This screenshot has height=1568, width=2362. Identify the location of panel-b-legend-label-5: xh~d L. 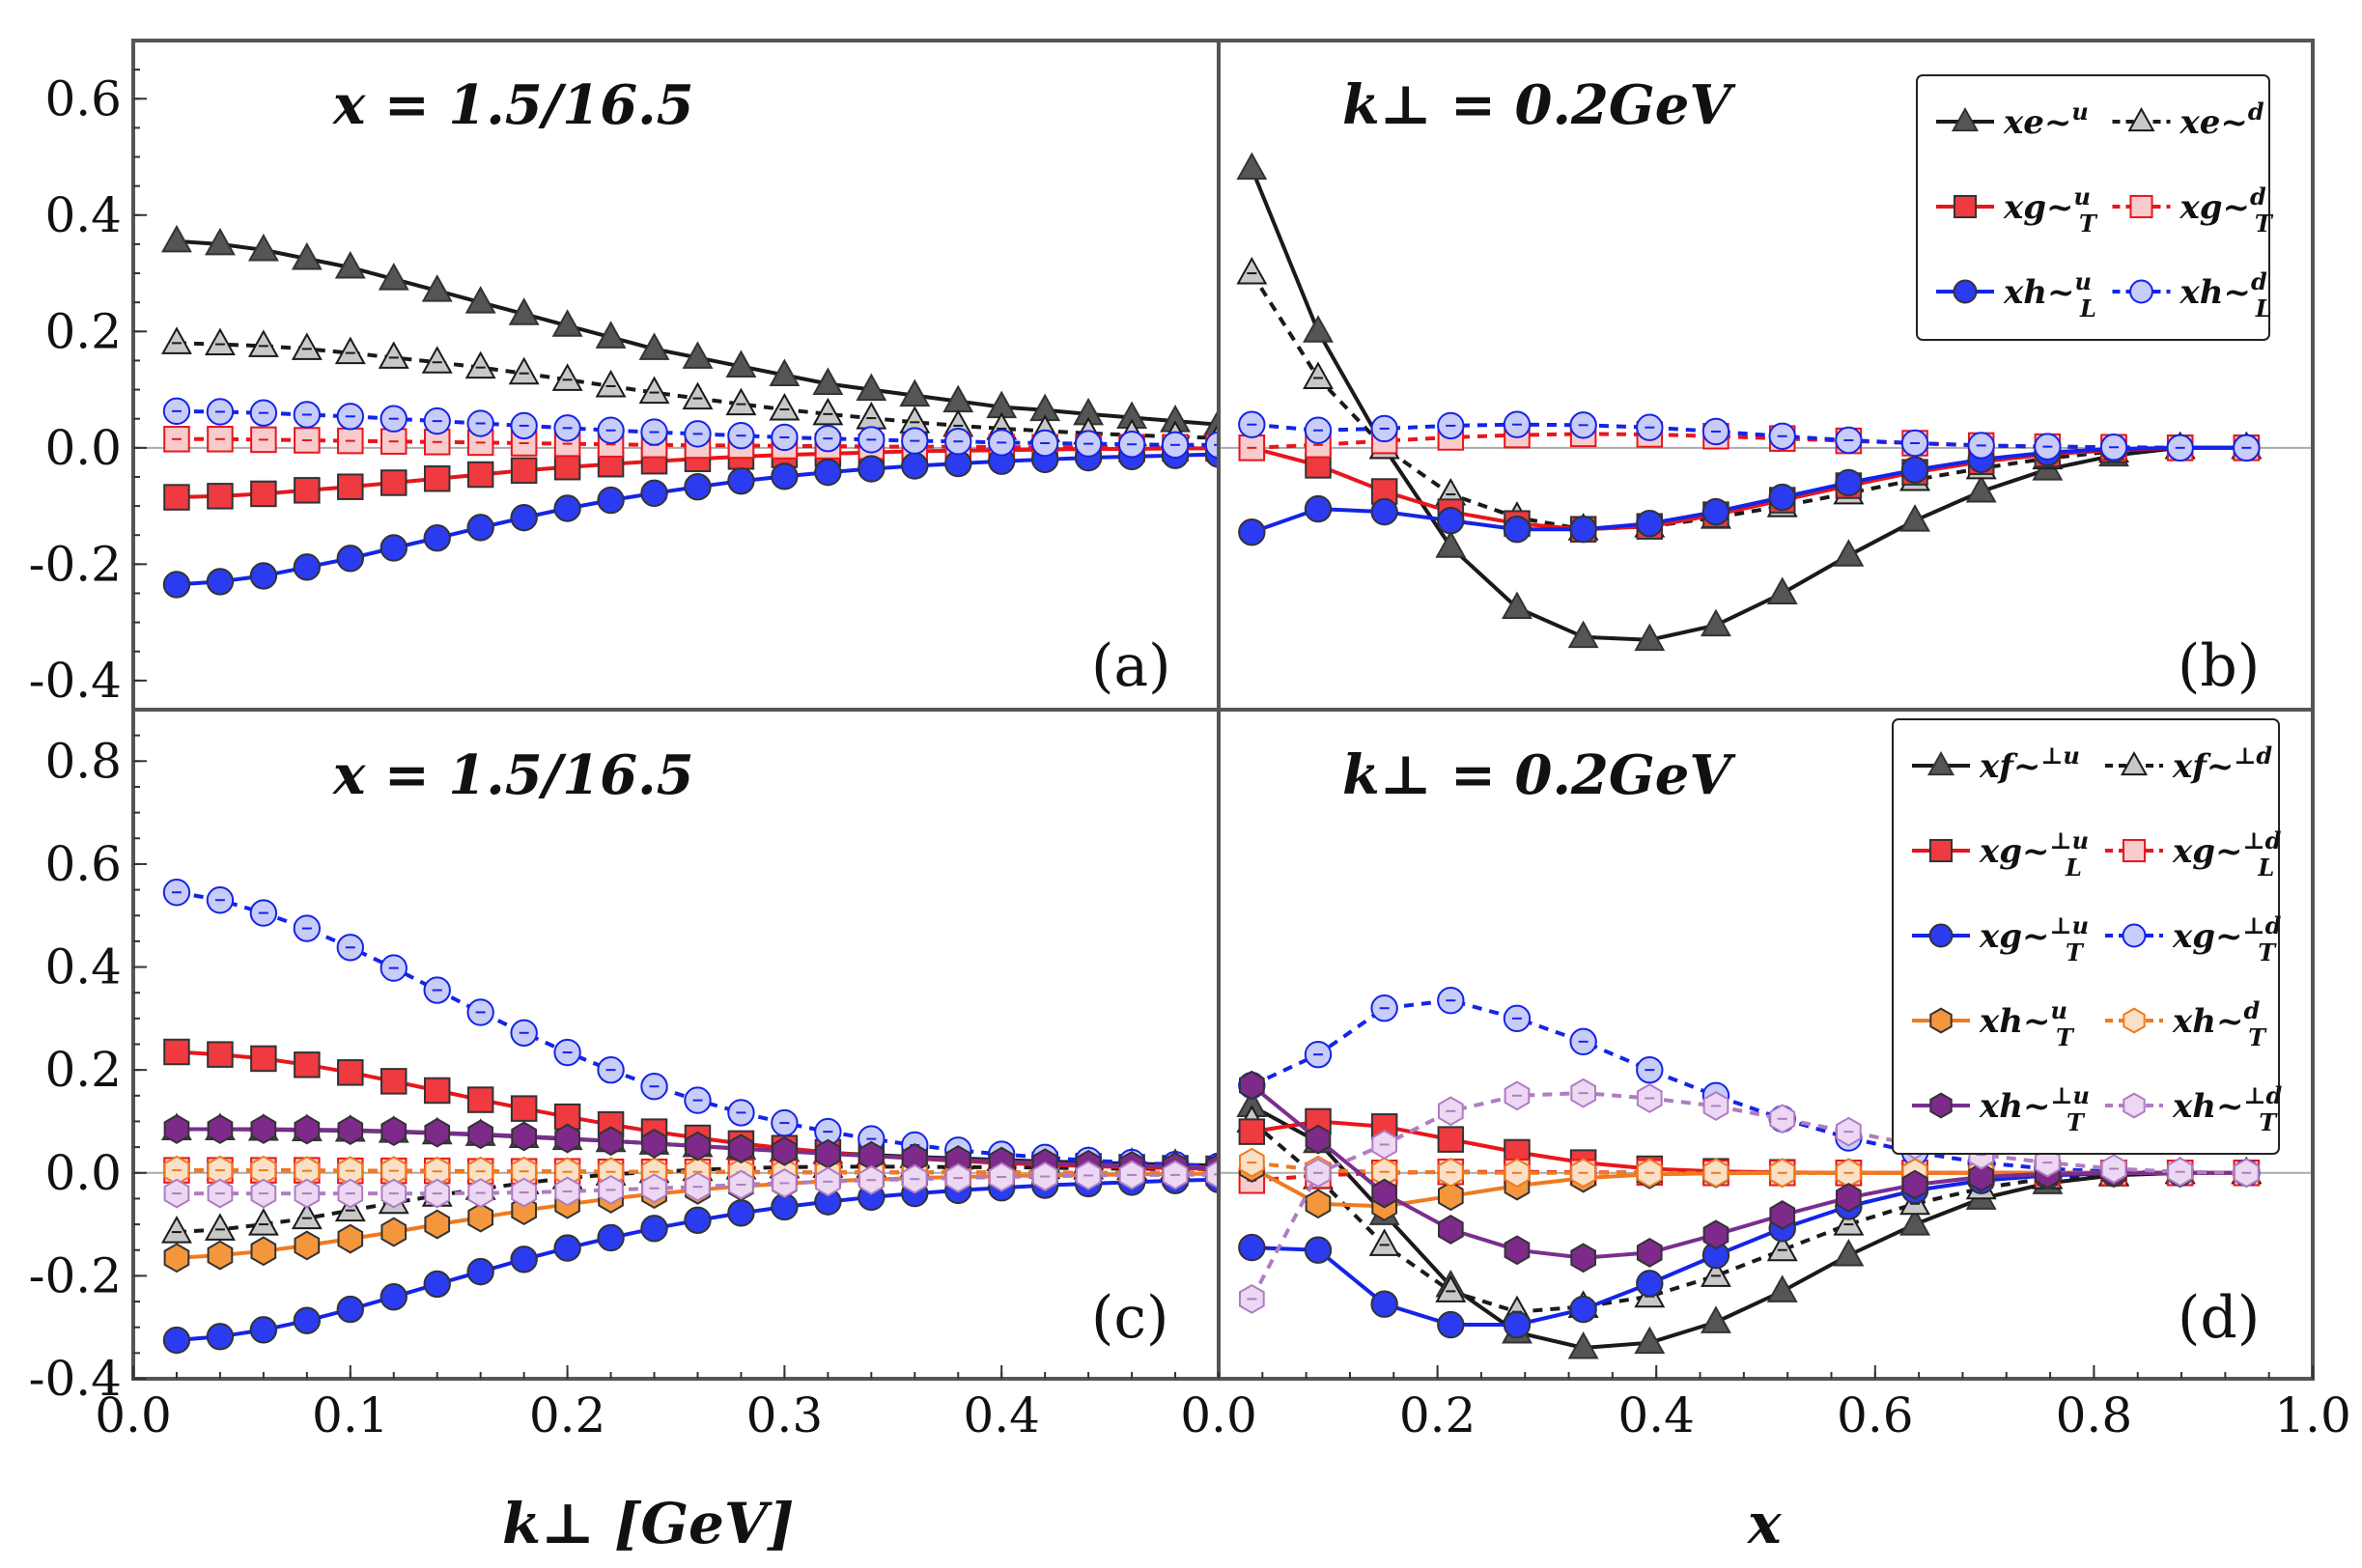
(2225, 295).